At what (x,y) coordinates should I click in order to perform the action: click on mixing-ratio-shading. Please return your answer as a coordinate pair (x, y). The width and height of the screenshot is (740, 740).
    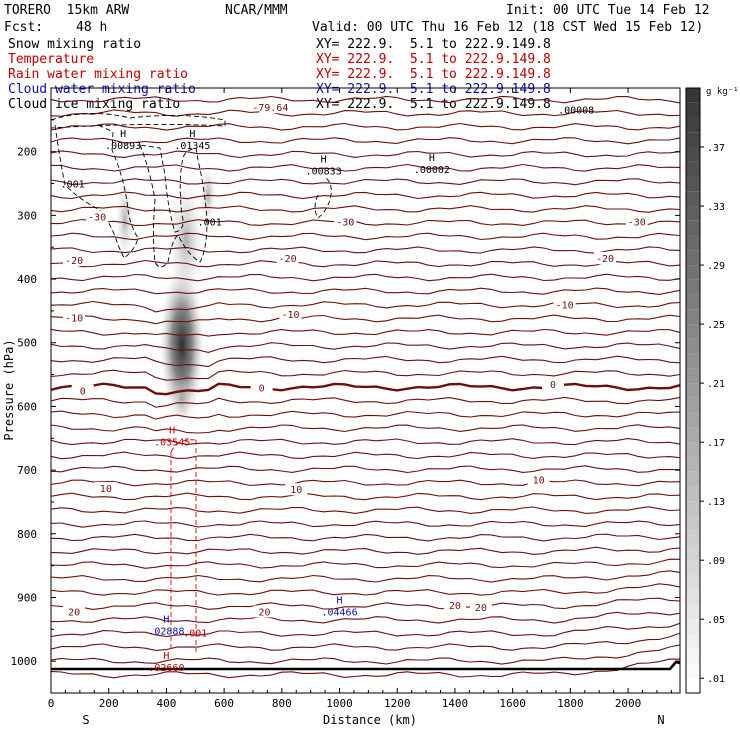
    Looking at the image, I should click on (166, 295).